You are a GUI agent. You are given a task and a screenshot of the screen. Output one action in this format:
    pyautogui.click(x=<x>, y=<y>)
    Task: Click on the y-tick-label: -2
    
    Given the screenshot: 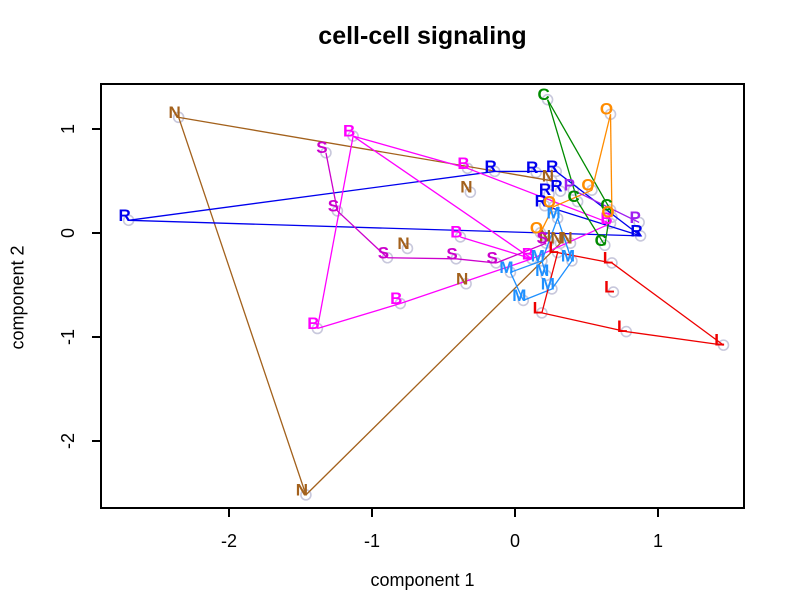 What is the action you would take?
    pyautogui.click(x=68, y=441)
    